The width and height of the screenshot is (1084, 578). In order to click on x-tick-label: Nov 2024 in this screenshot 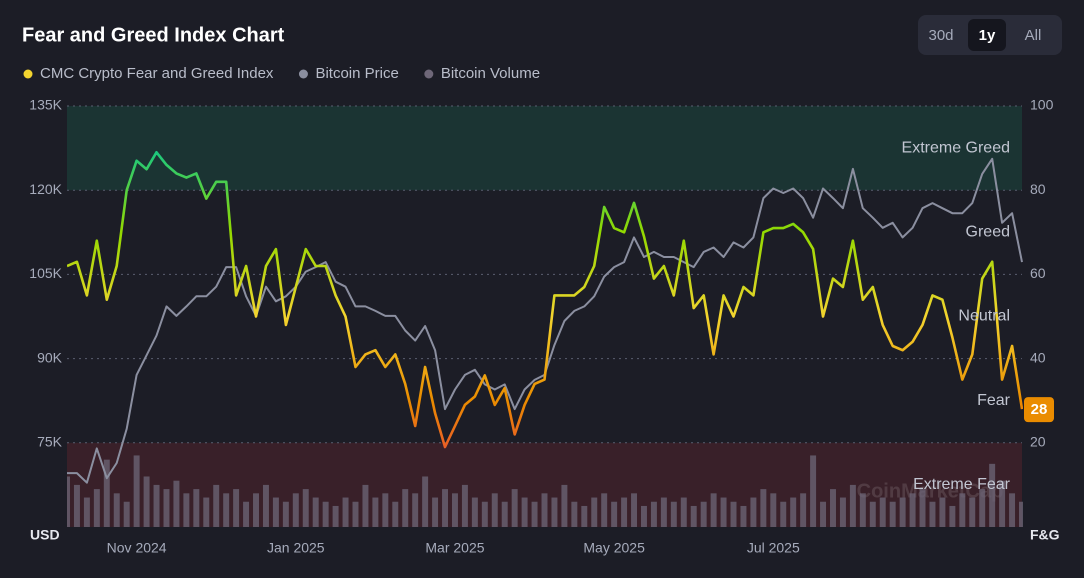, I will do `click(137, 548)`.